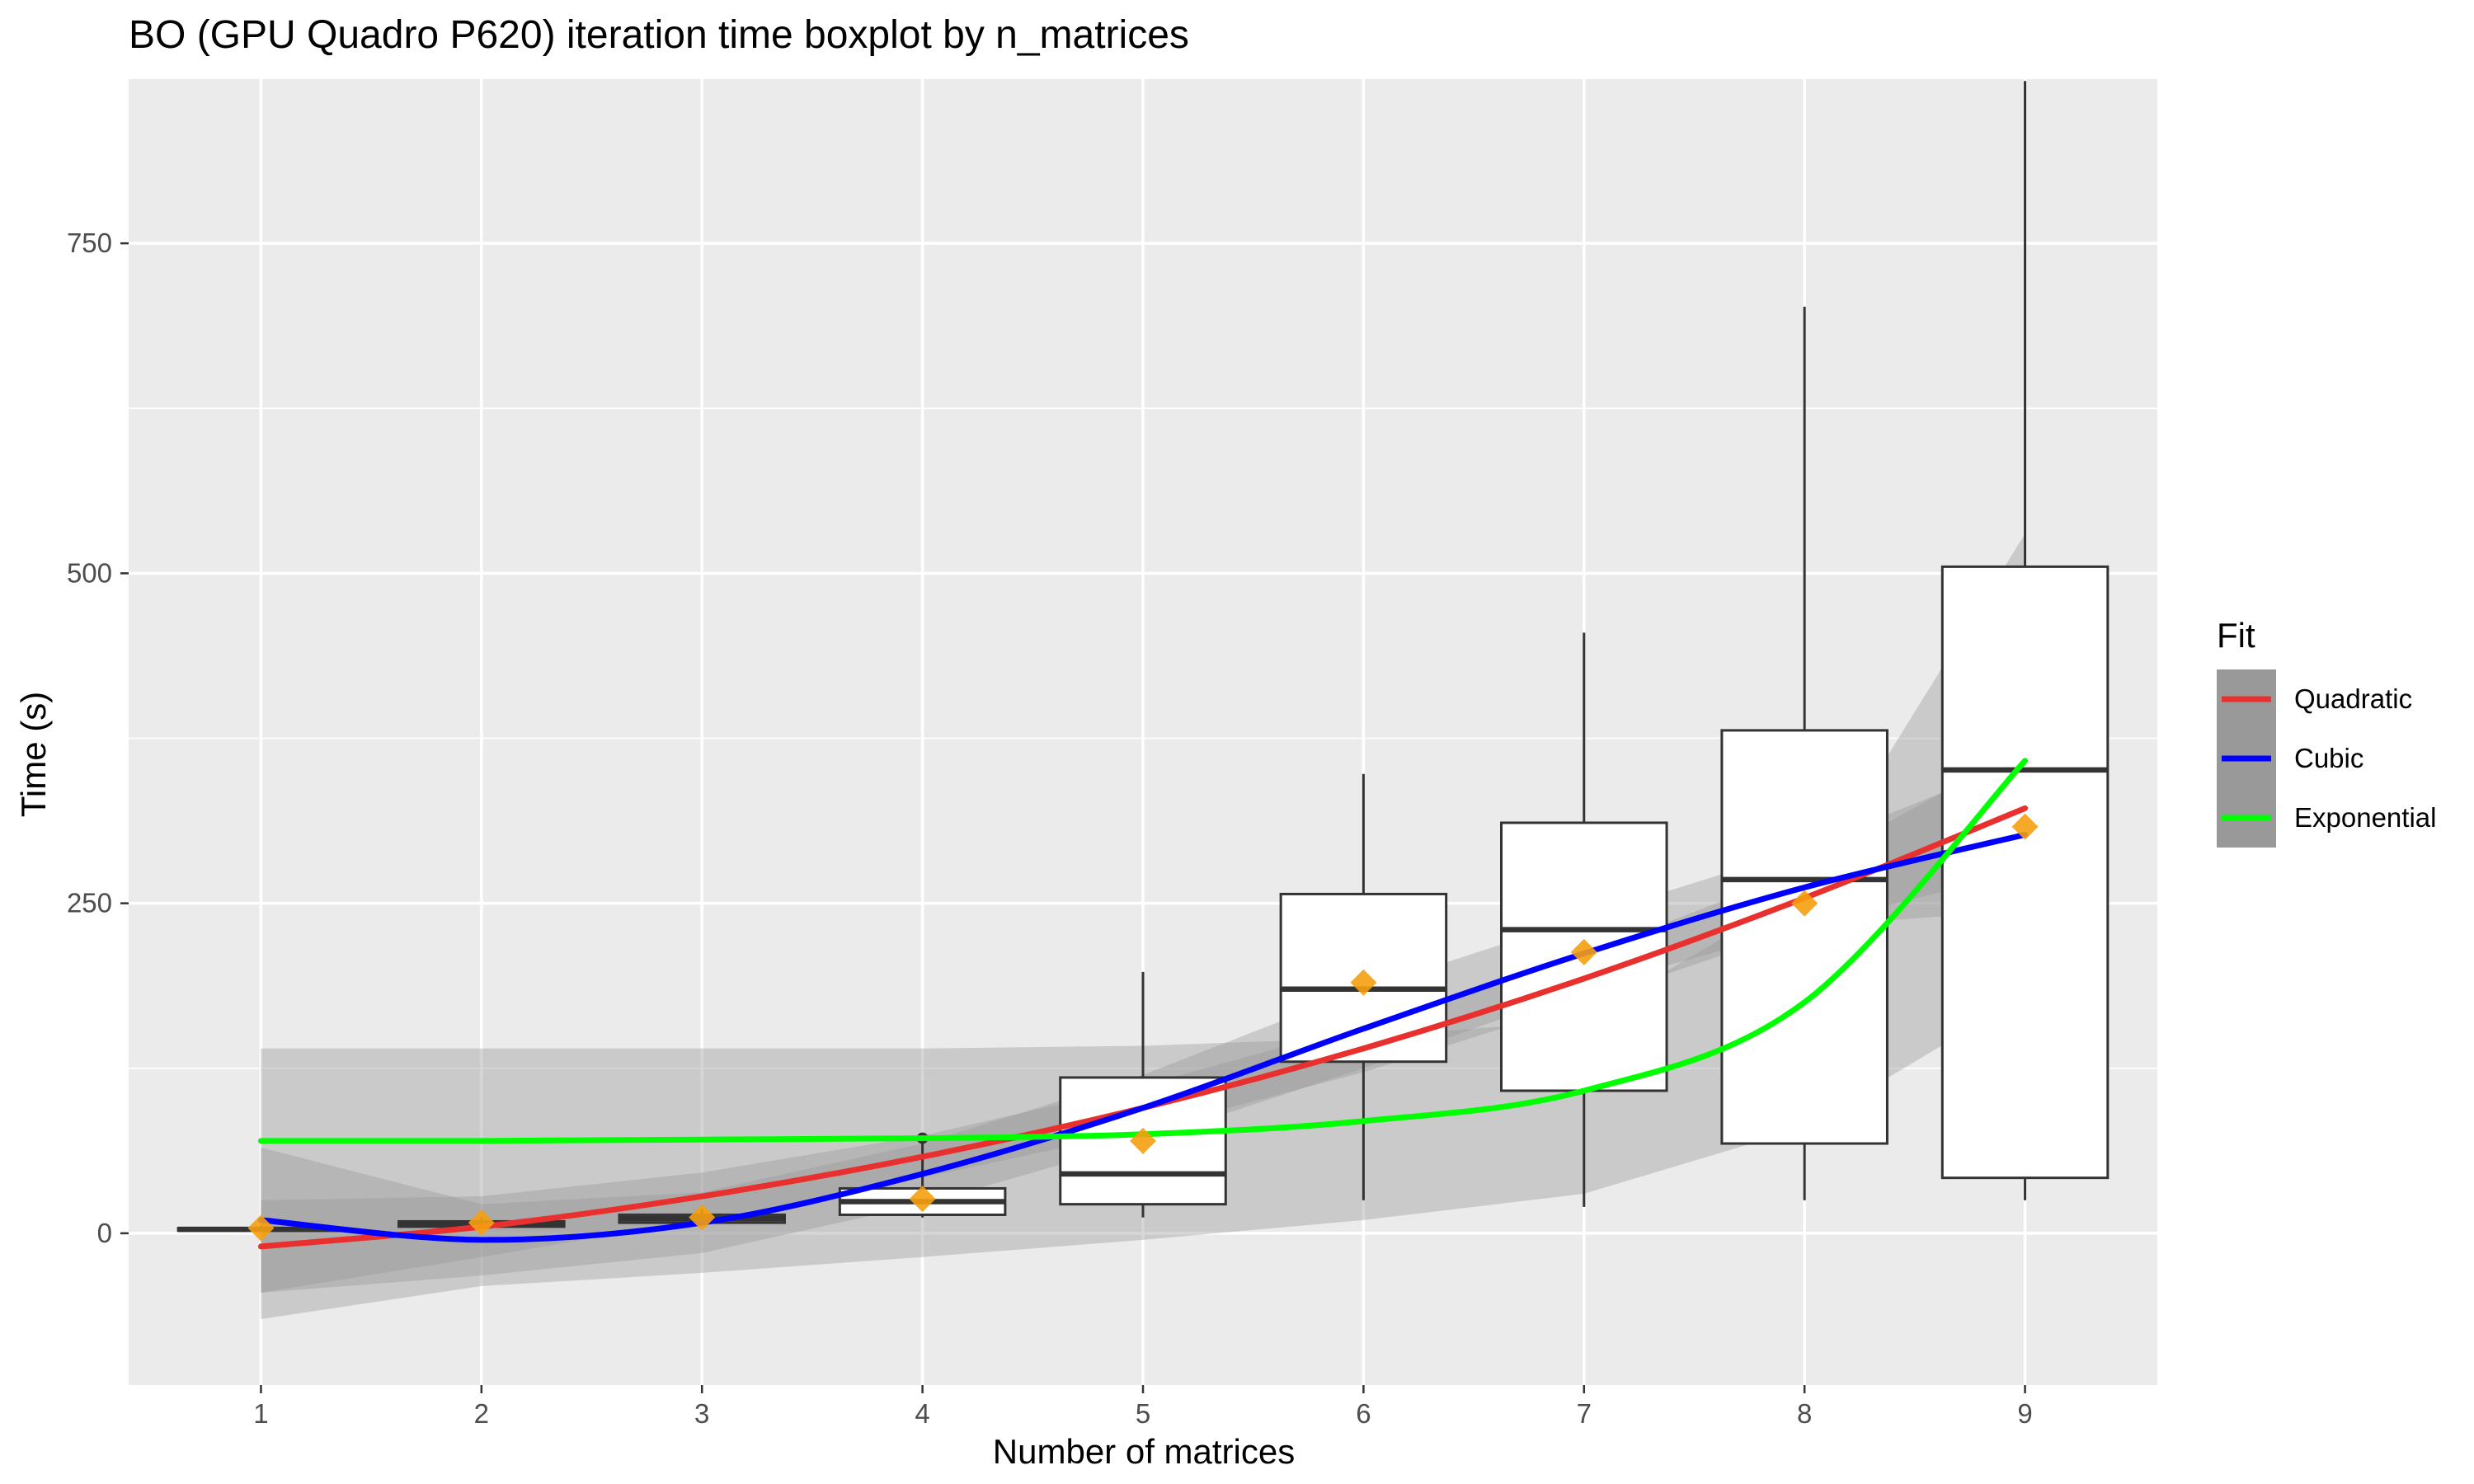 The width and height of the screenshot is (2474, 1484). What do you see at coordinates (2353, 698) in the screenshot?
I see `legend-label-quadratic: Quadratic` at bounding box center [2353, 698].